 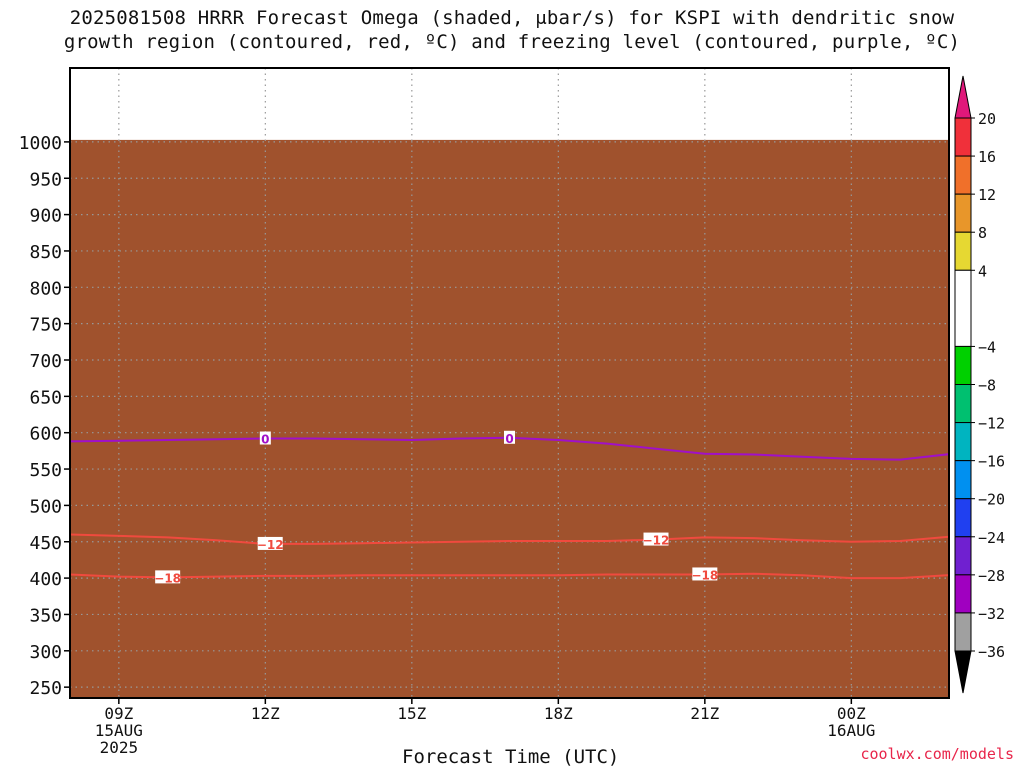 What do you see at coordinates (45, 288) in the screenshot?
I see `y-tick-label-800: 800` at bounding box center [45, 288].